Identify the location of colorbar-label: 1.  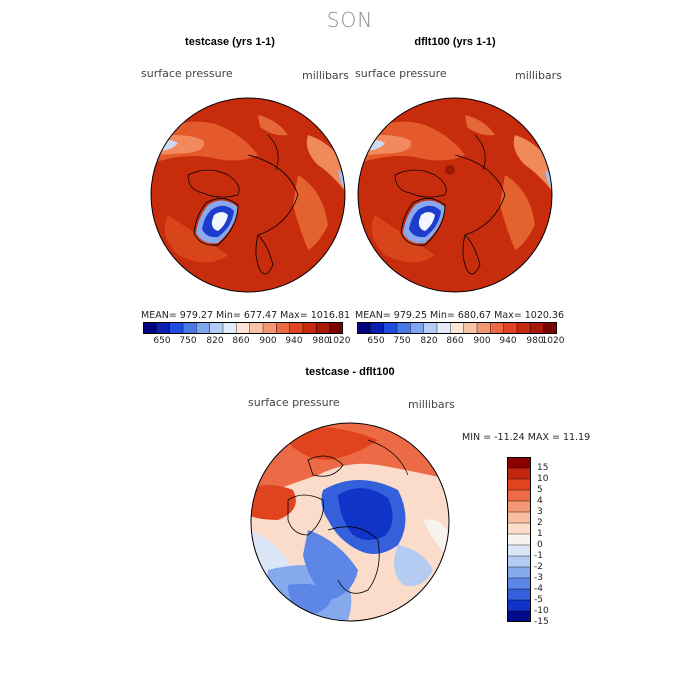
(540, 534).